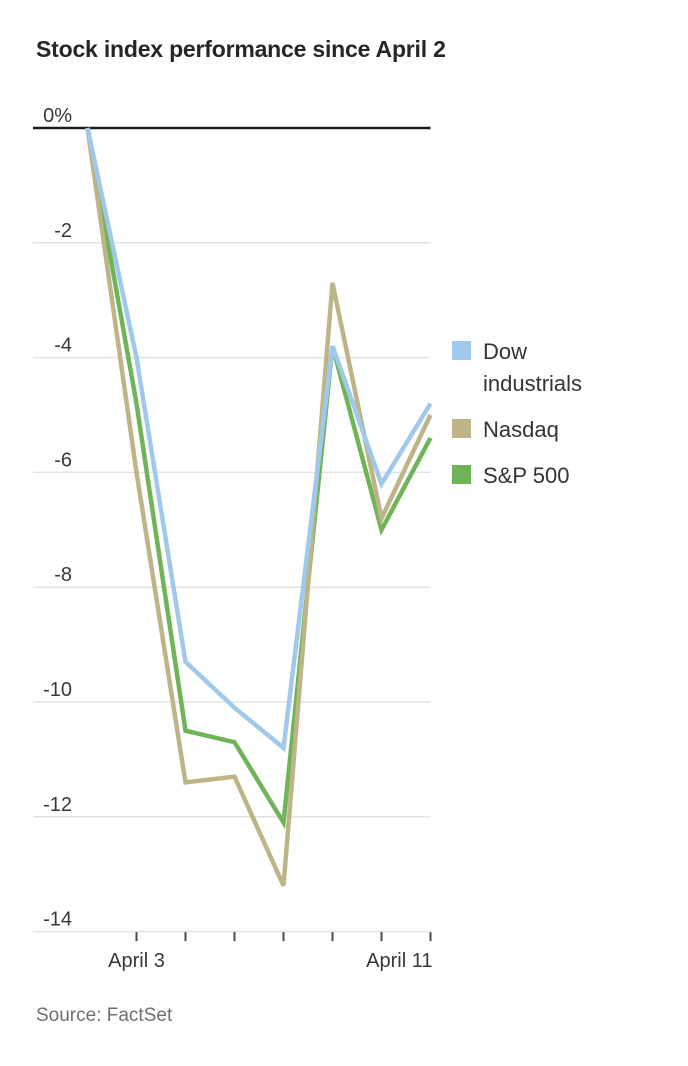 This screenshot has width=688, height=1066. I want to click on x-axis-label-april-3: April 3, so click(136, 961).